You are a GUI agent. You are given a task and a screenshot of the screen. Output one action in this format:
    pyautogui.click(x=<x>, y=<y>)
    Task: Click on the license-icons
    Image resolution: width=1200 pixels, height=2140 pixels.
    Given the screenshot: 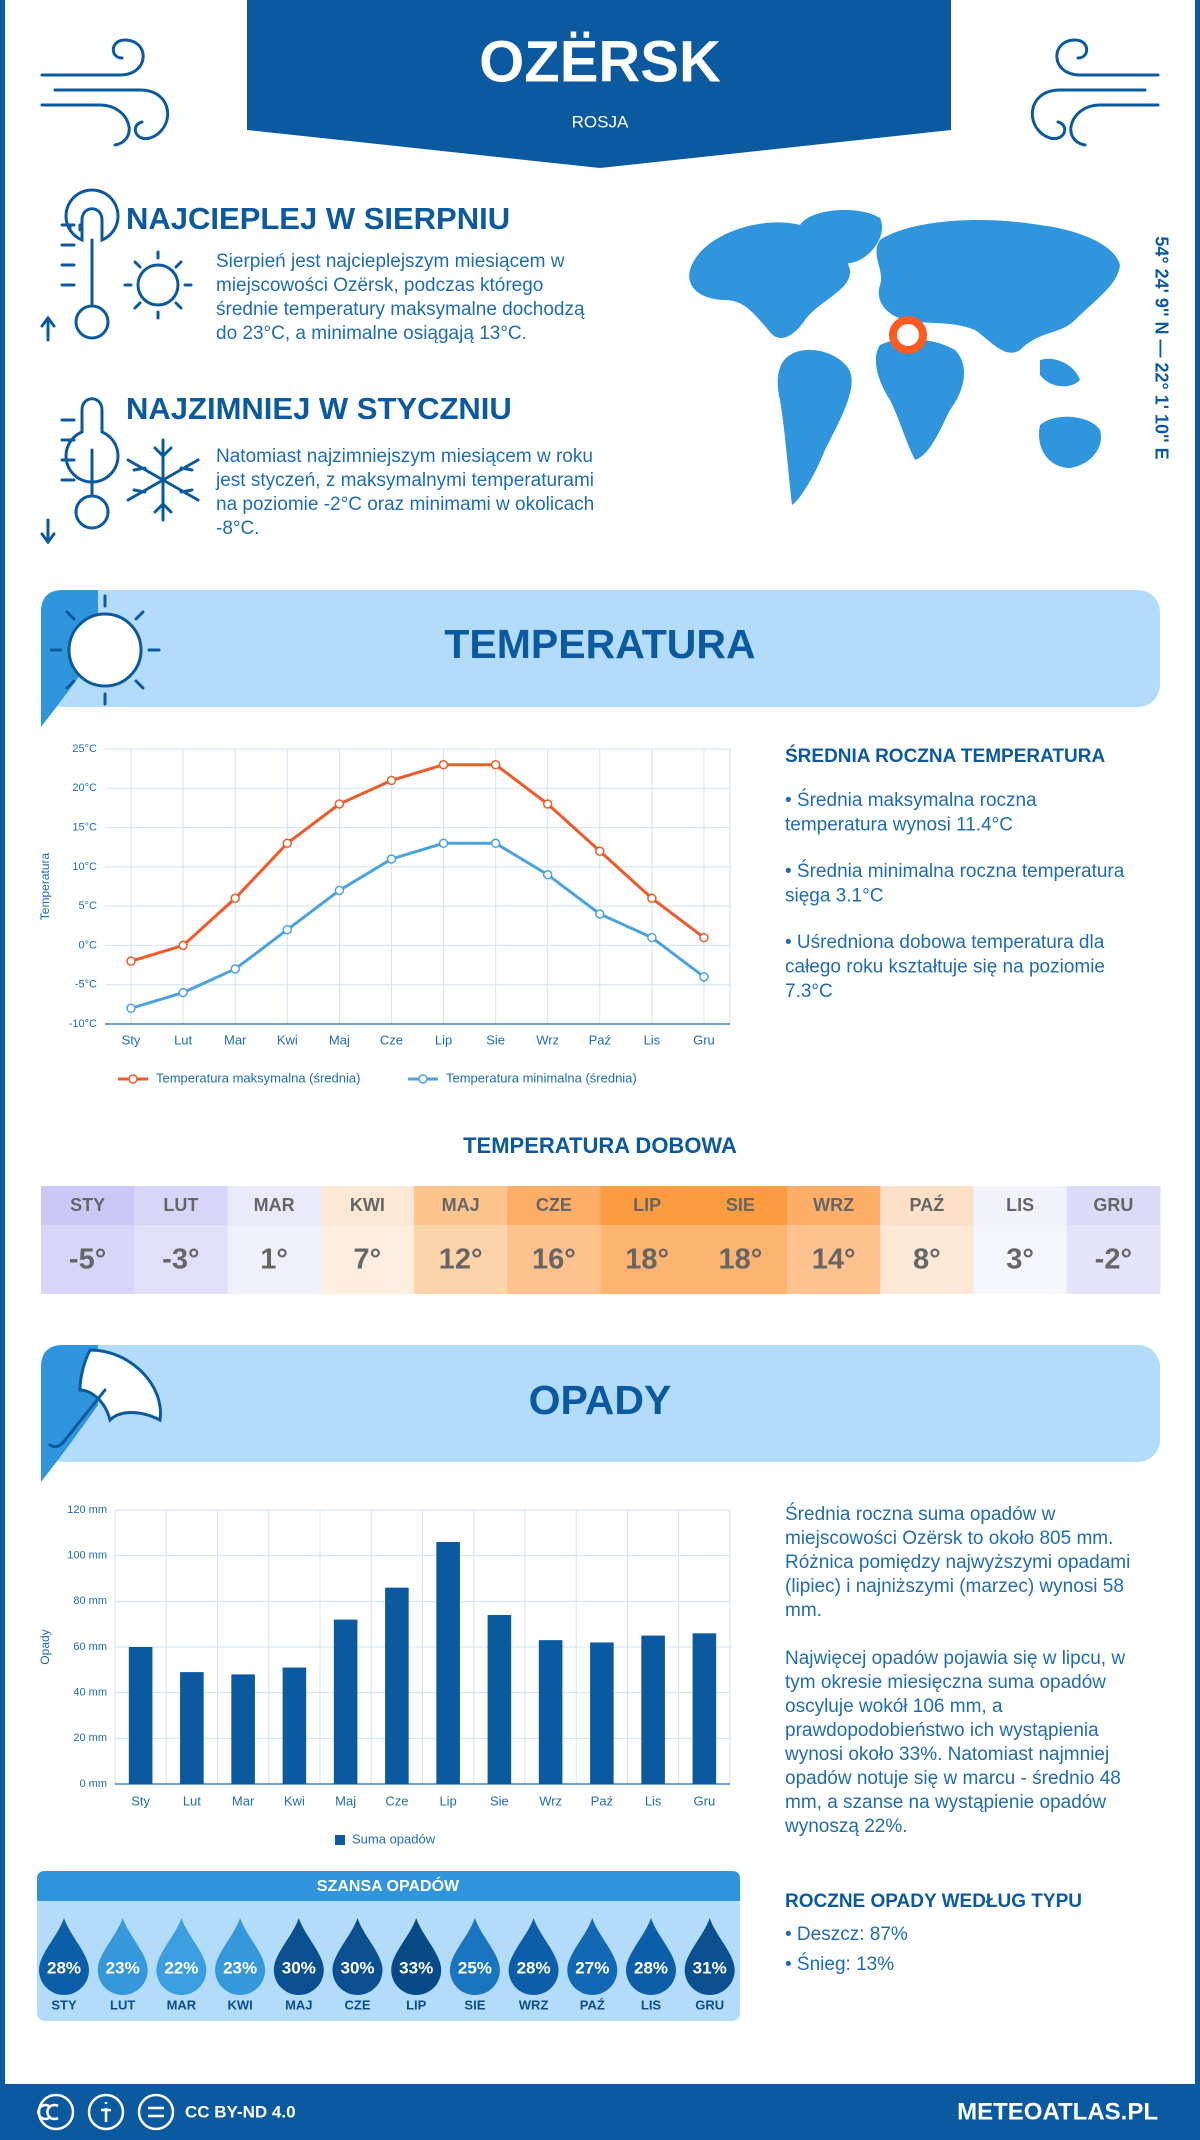 What is the action you would take?
    pyautogui.click(x=106, y=2112)
    